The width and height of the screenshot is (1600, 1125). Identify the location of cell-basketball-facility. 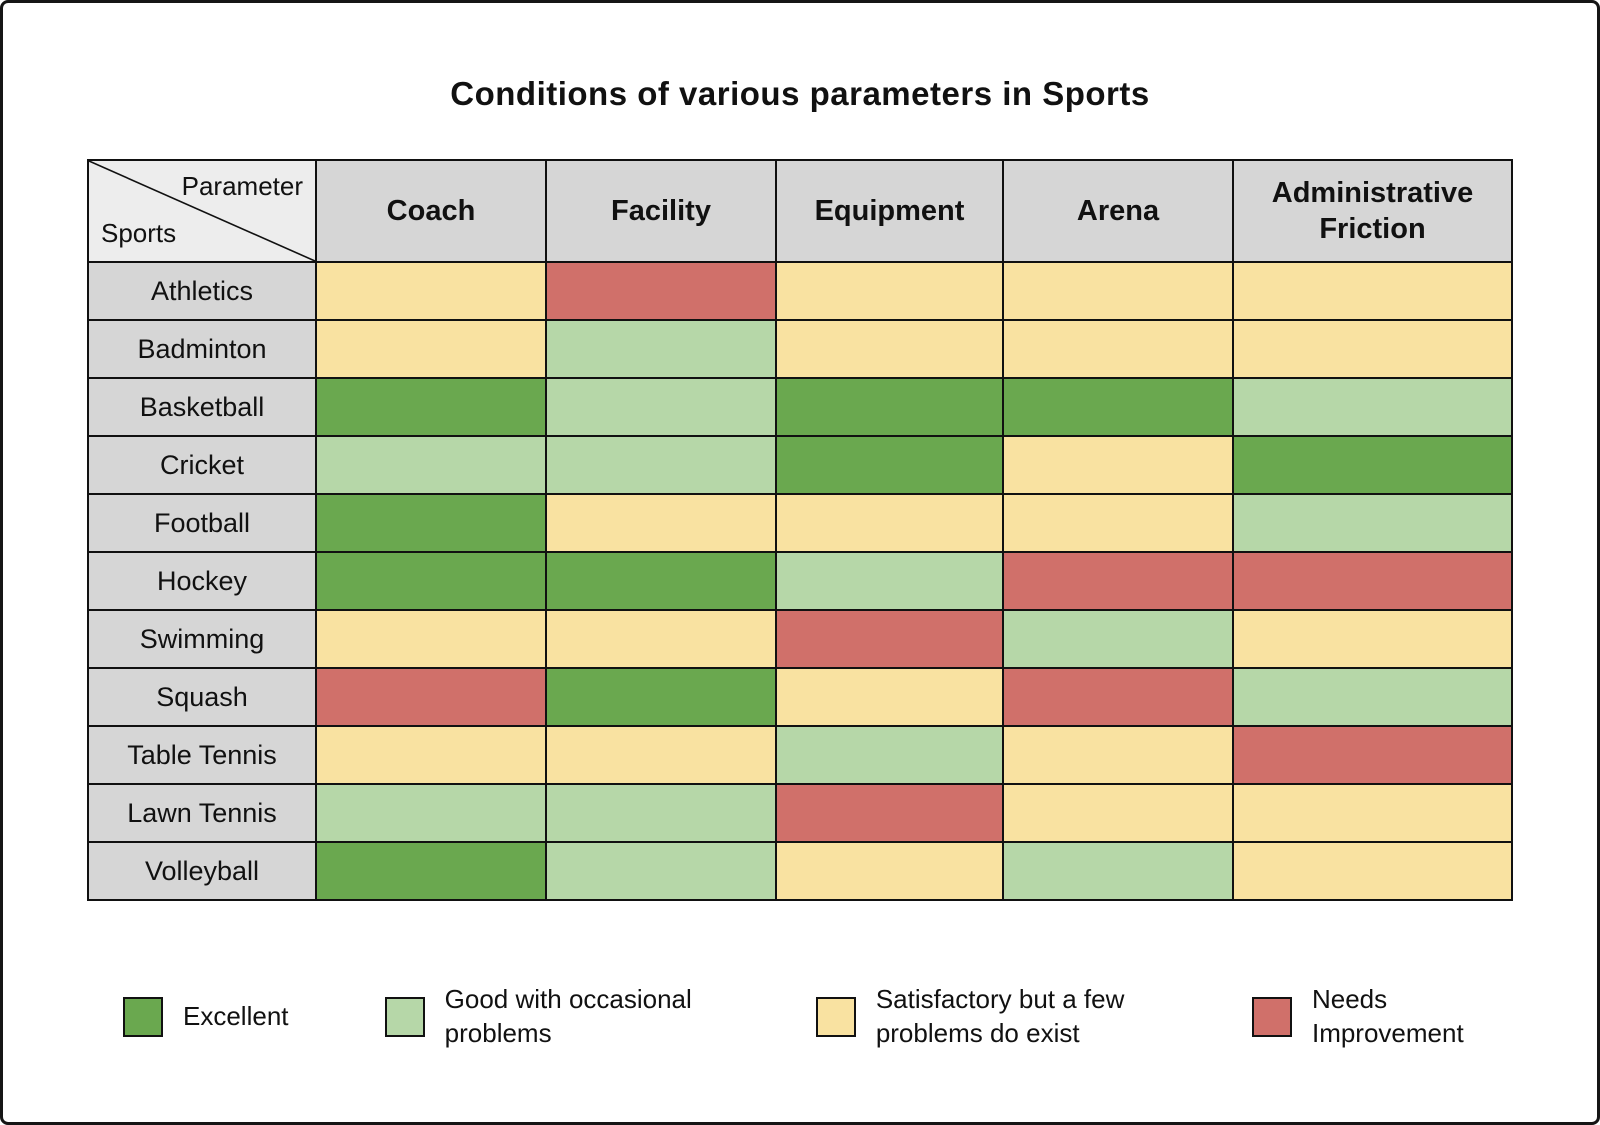
(661, 407).